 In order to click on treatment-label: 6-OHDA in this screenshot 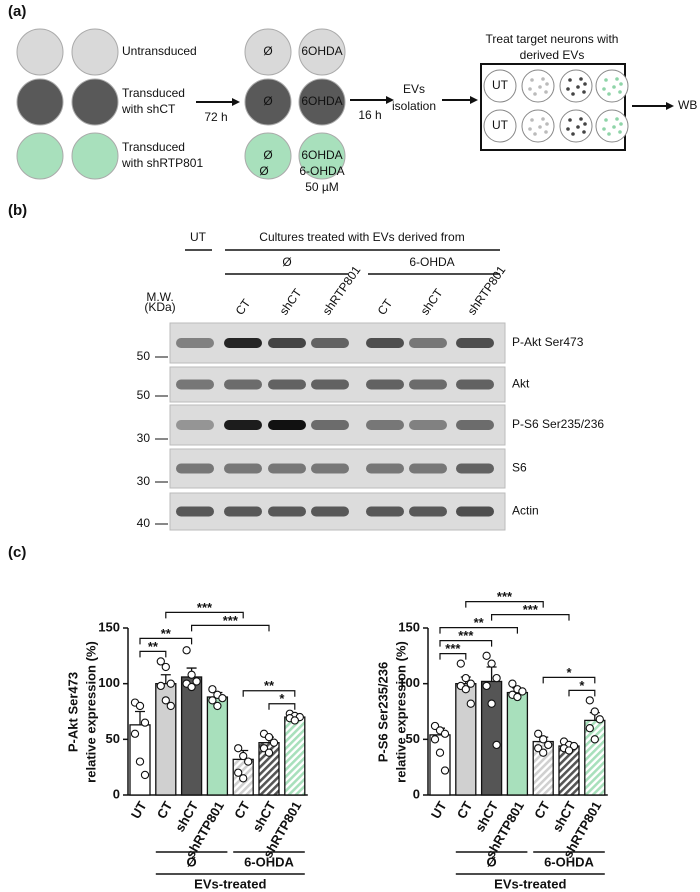, I will do `click(321, 171)`.